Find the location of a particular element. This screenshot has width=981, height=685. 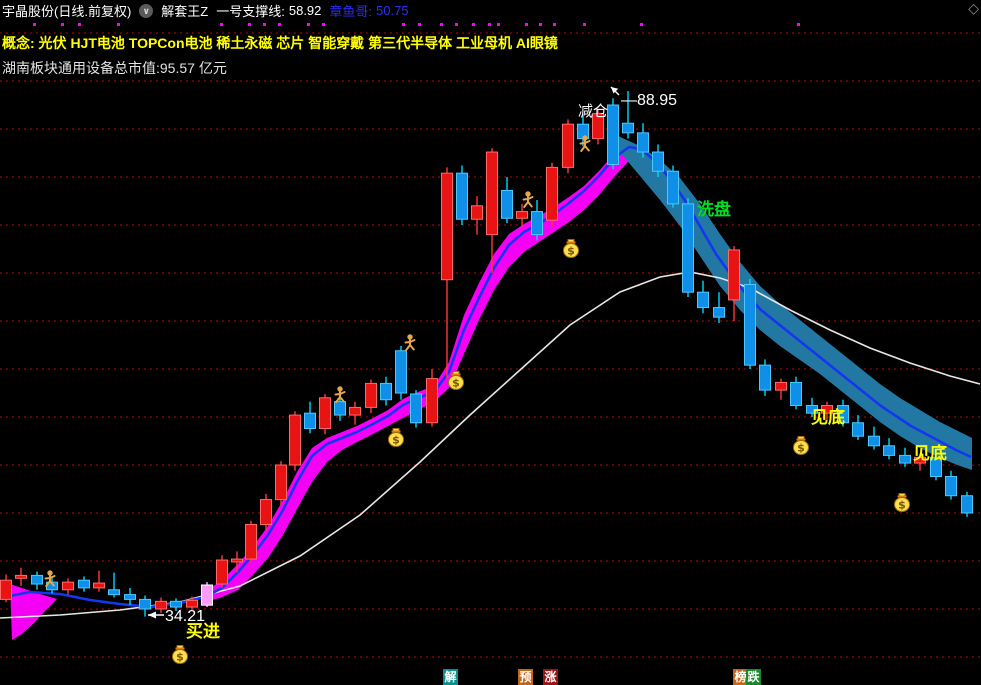

footer-button-1: 预 is located at coordinates (525, 677).